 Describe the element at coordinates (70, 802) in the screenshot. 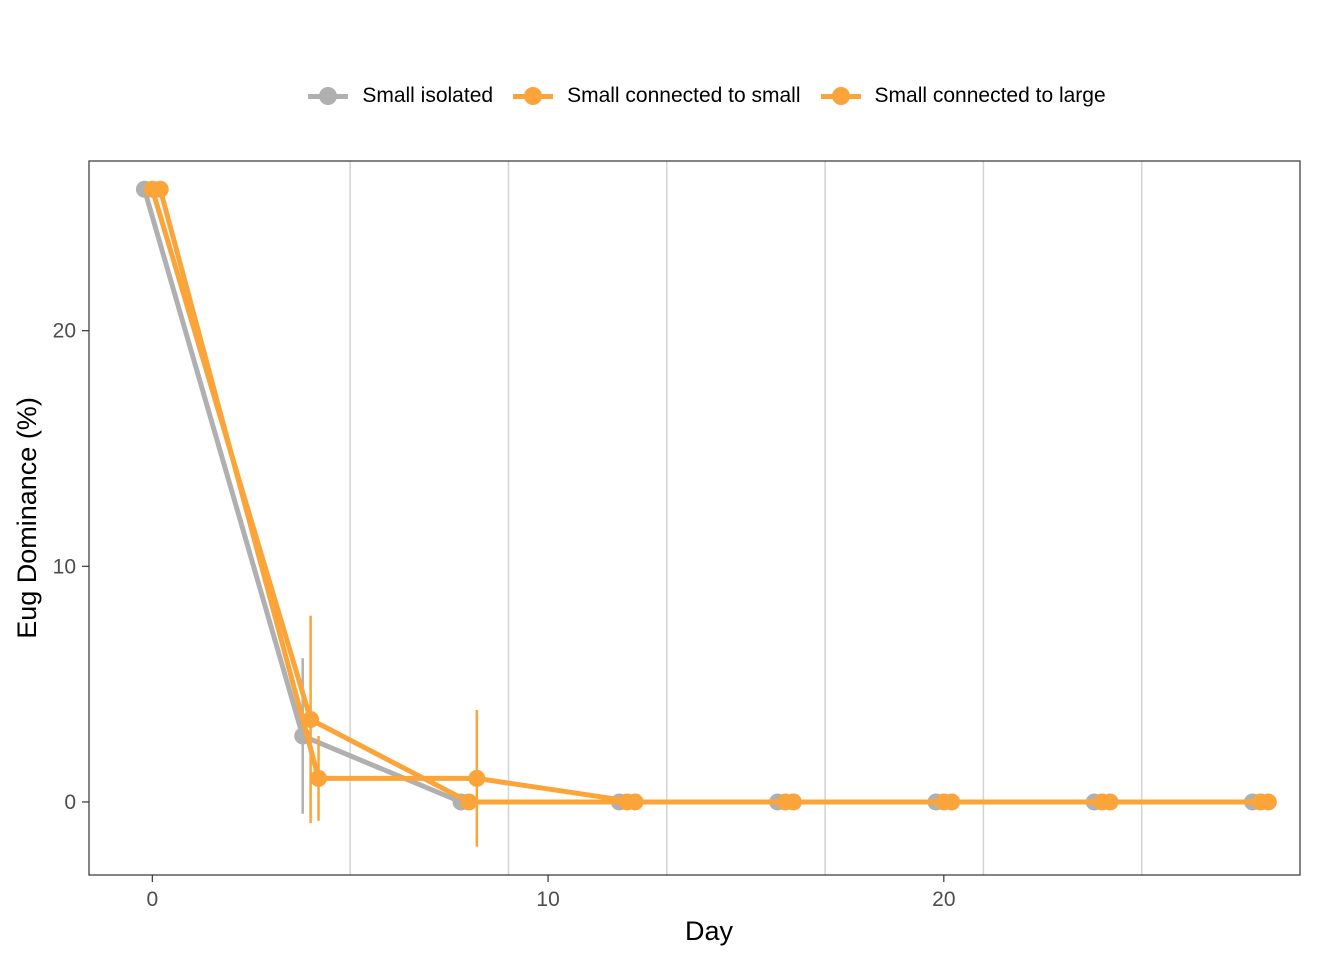

I see `y-tick-label: 0` at that location.